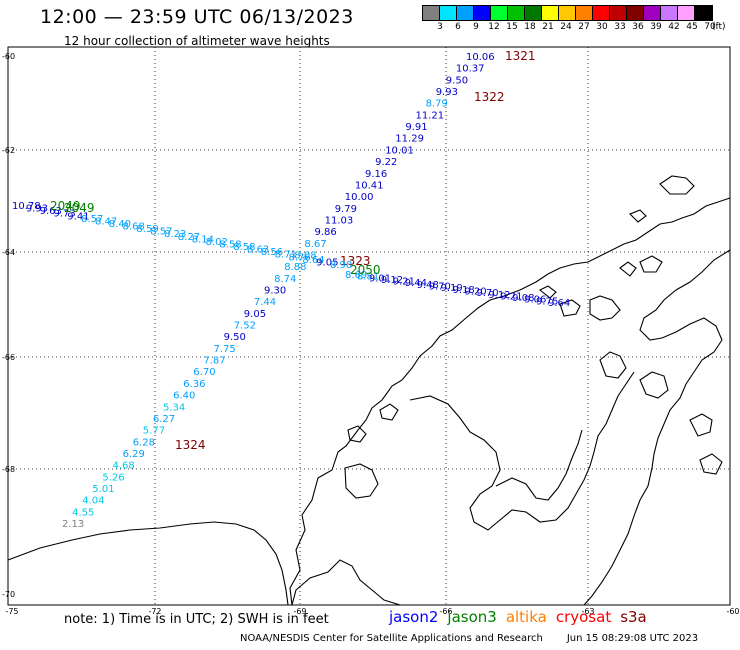 The height and width of the screenshot is (650, 740). I want to click on track-a-time-label: 1322, so click(489, 97).